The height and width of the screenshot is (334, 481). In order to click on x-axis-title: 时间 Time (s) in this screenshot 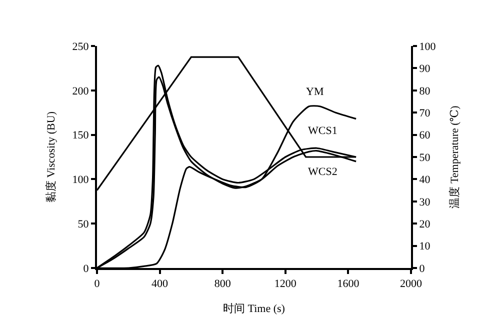, I will do `click(254, 308)`.